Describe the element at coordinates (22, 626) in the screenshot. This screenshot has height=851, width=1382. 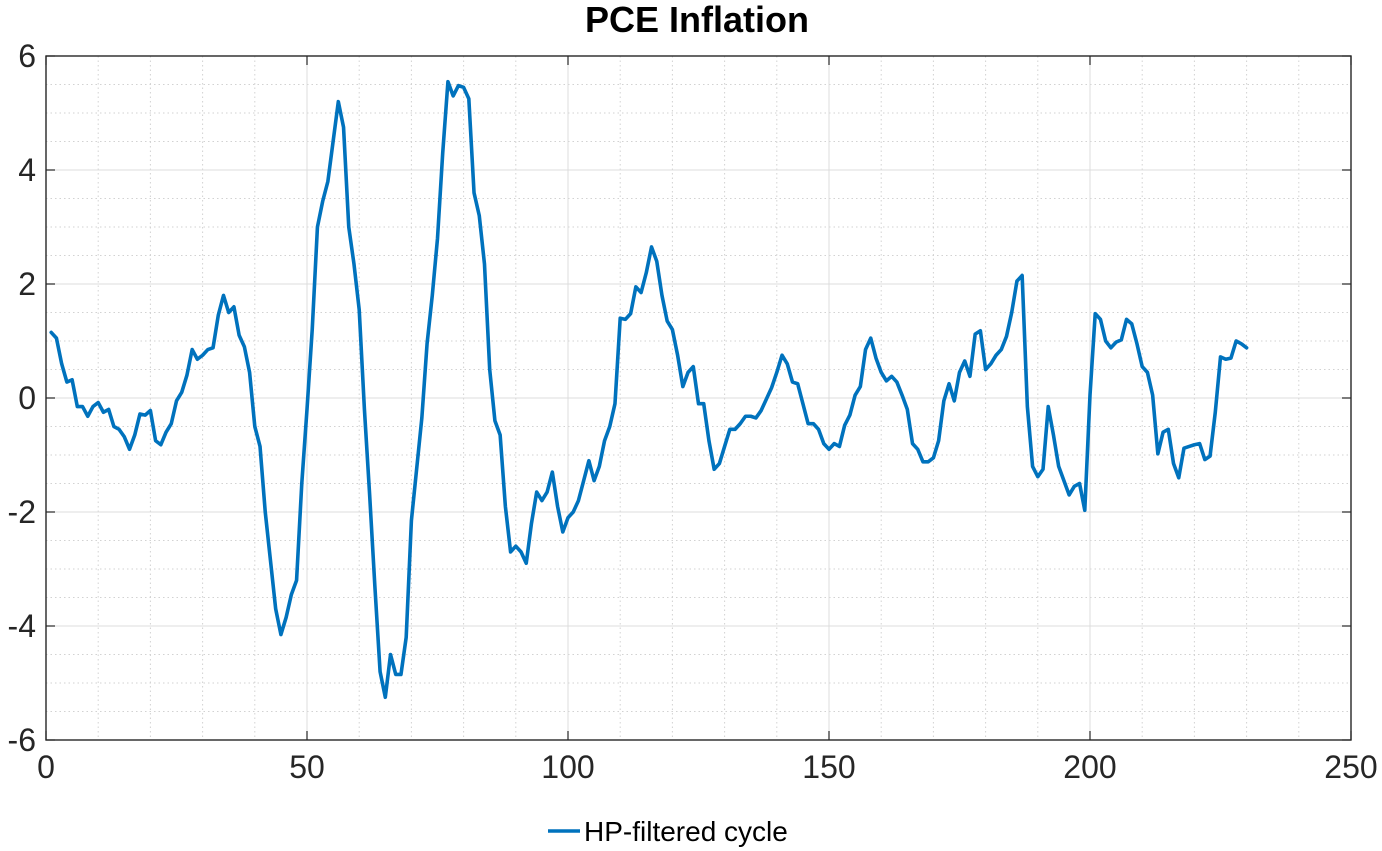
I see `y-tick-label: -4` at that location.